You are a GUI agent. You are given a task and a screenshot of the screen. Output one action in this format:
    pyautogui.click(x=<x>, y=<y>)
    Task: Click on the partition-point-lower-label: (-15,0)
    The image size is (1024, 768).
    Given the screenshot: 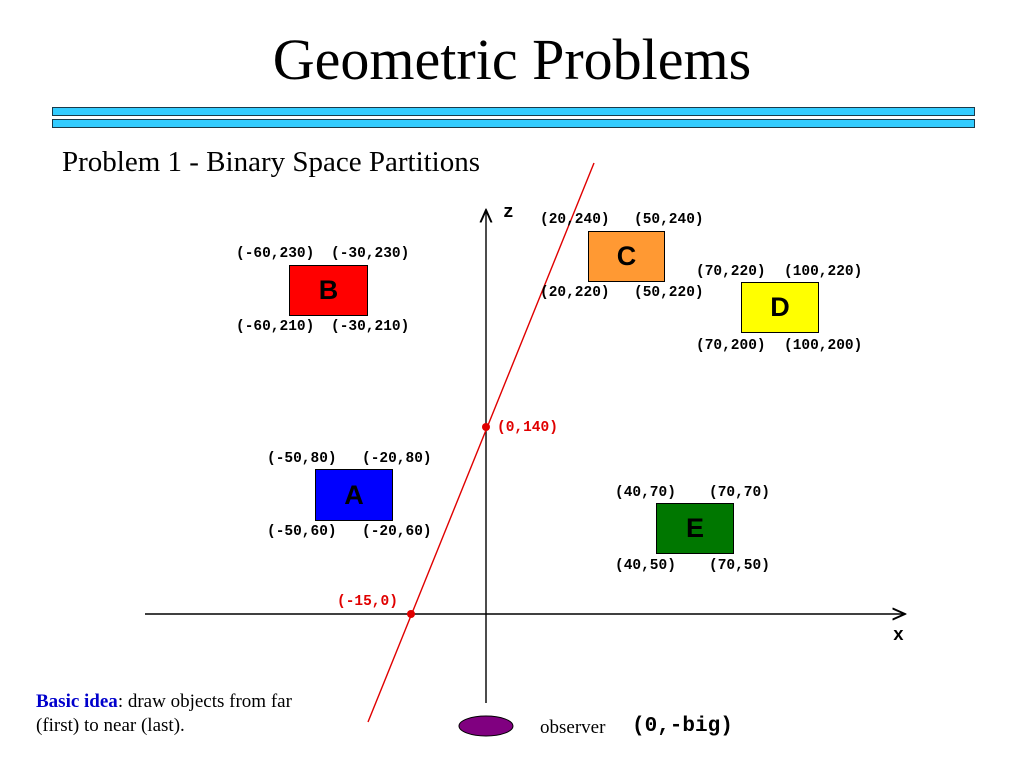 What is the action you would take?
    pyautogui.click(x=367, y=602)
    